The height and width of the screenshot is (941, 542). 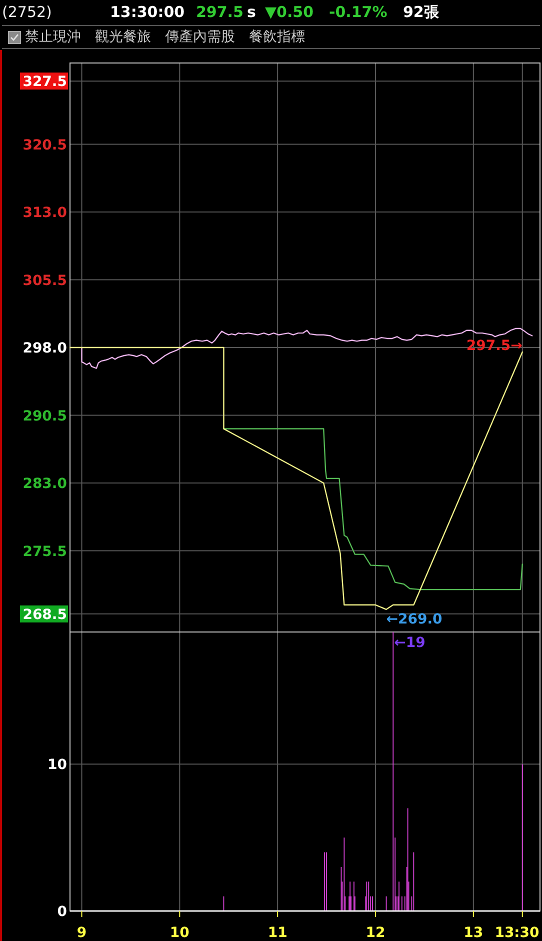 I want to click on annotation: 297.5→, so click(x=494, y=346).